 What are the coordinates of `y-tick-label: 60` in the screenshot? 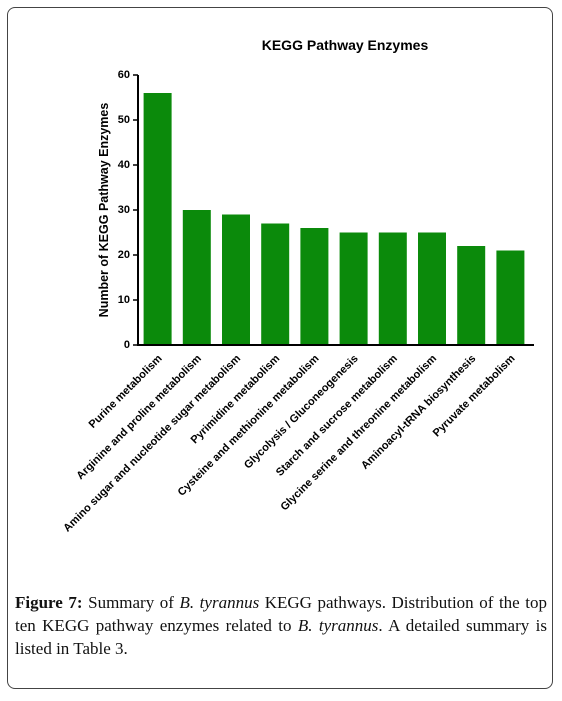 It's located at (124, 75).